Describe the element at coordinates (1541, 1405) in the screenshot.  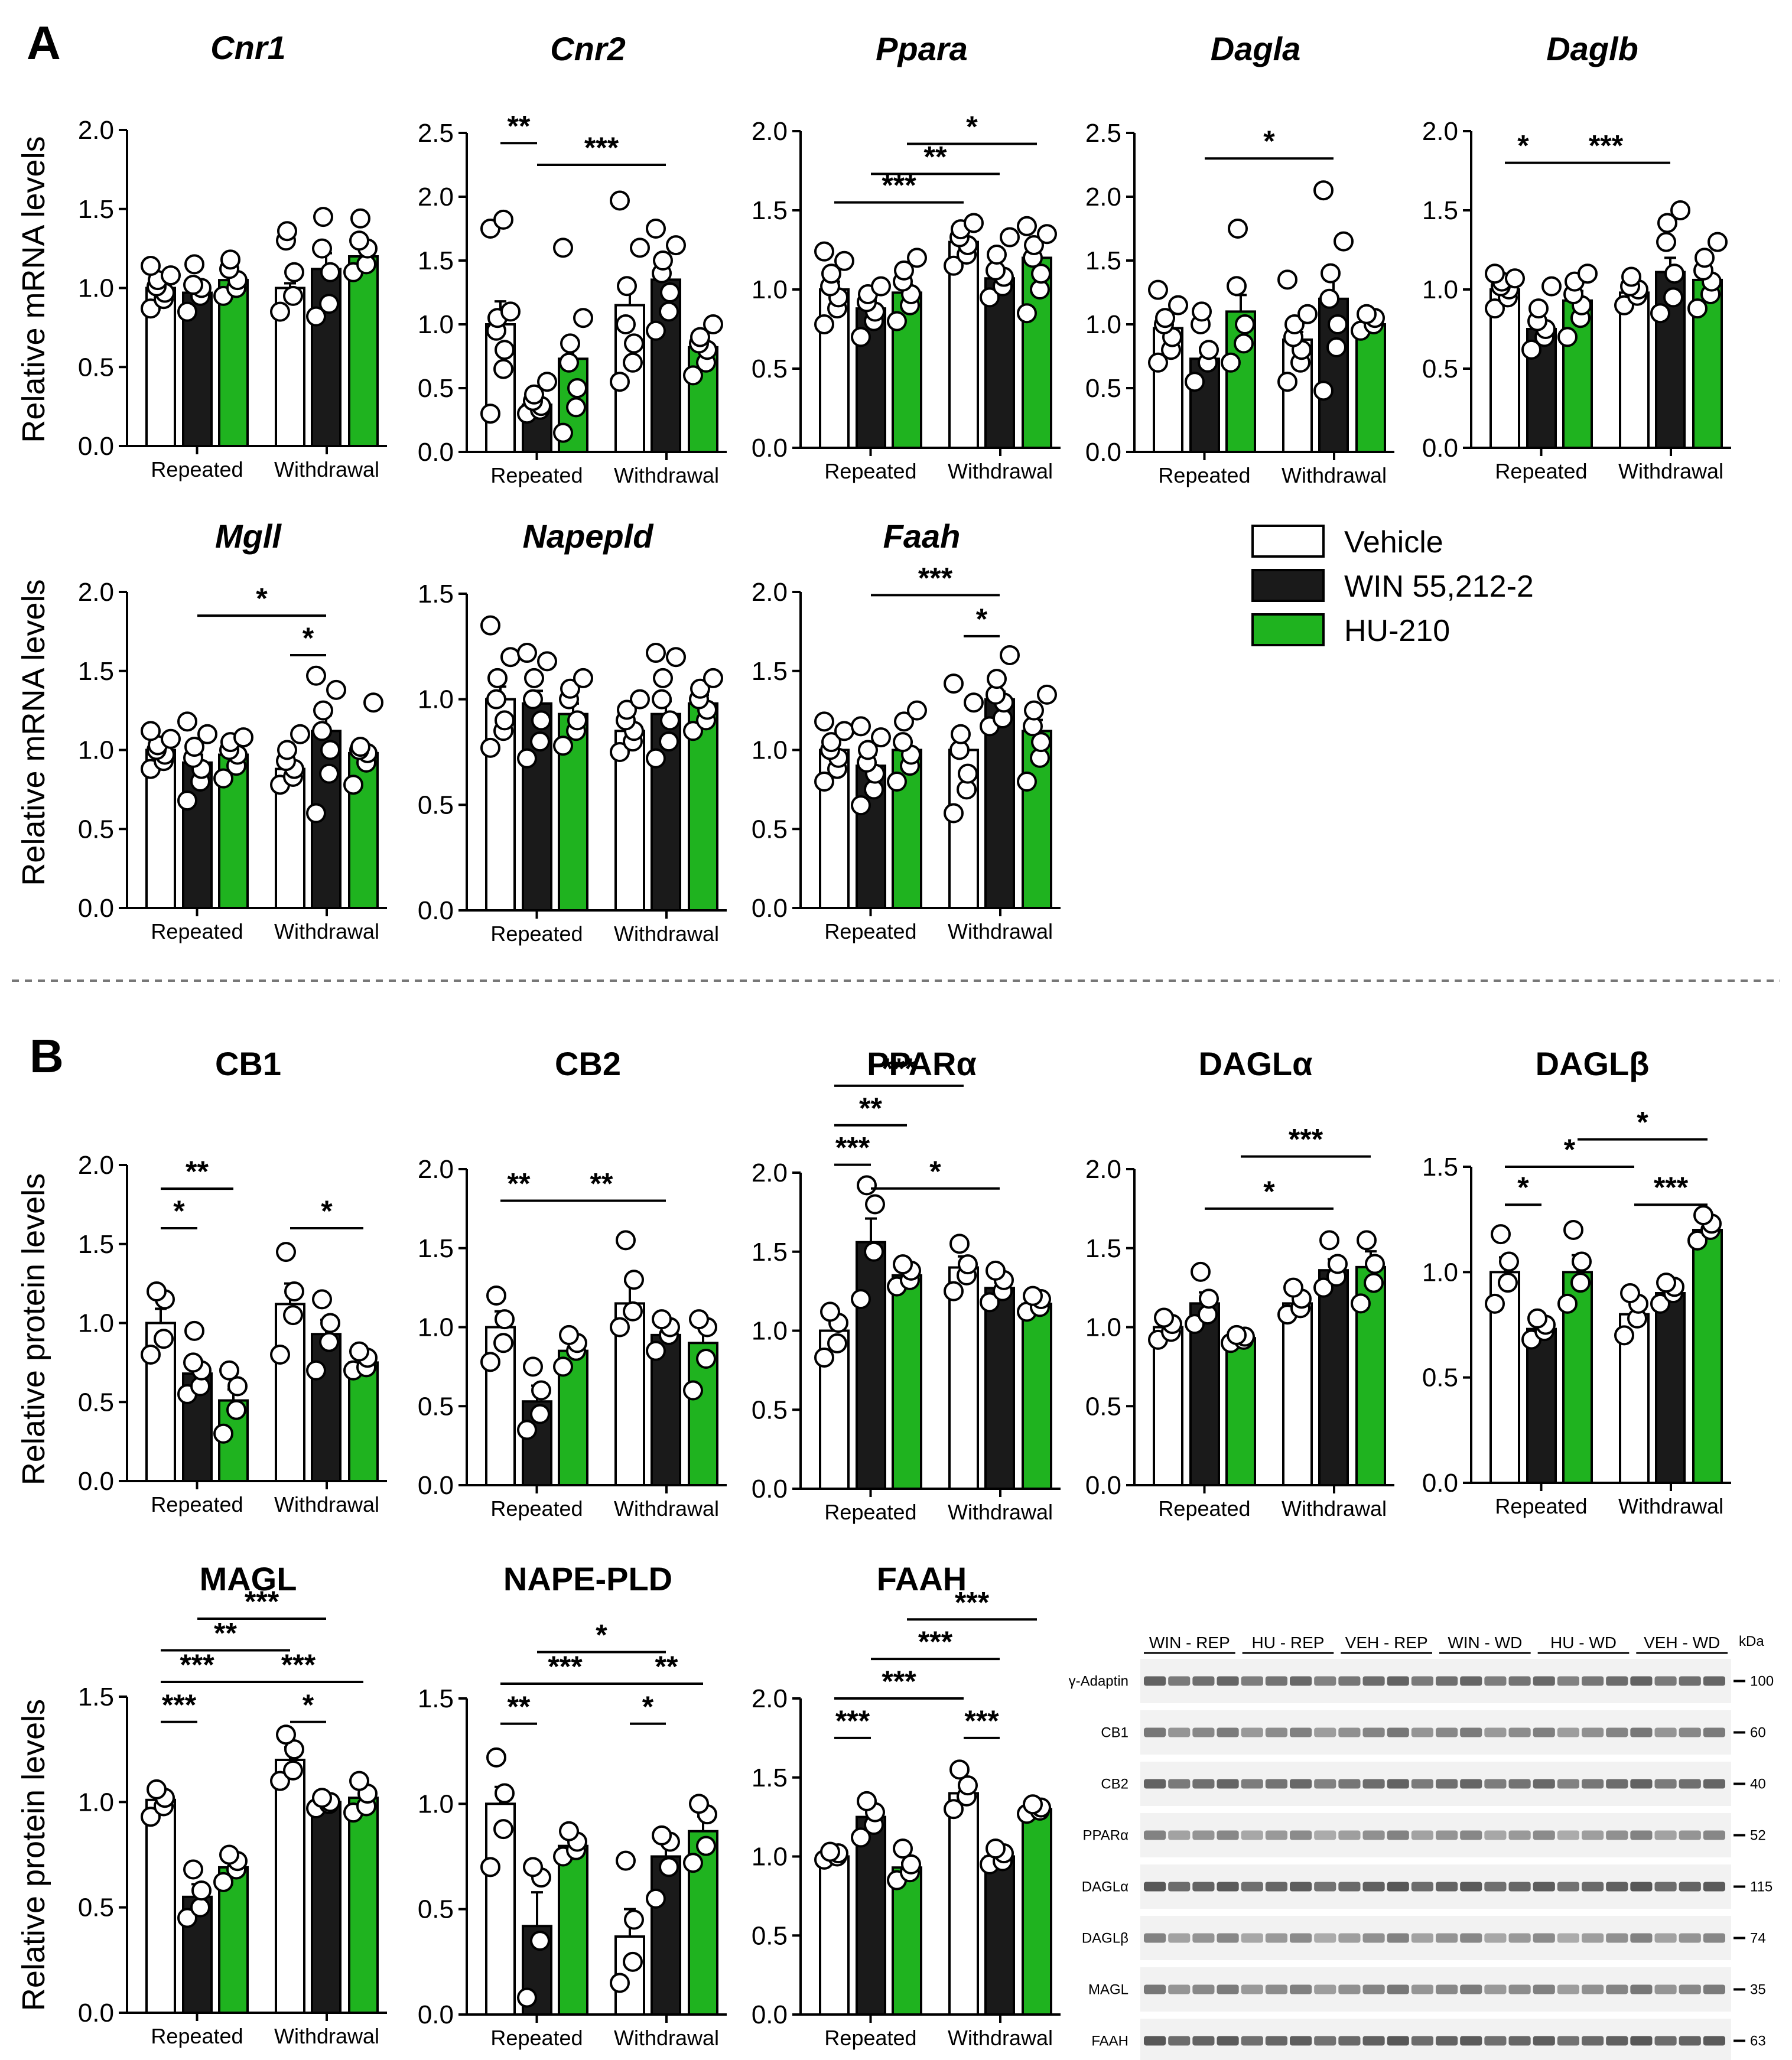
I see `bar-win-55-212-2-repeated` at that location.